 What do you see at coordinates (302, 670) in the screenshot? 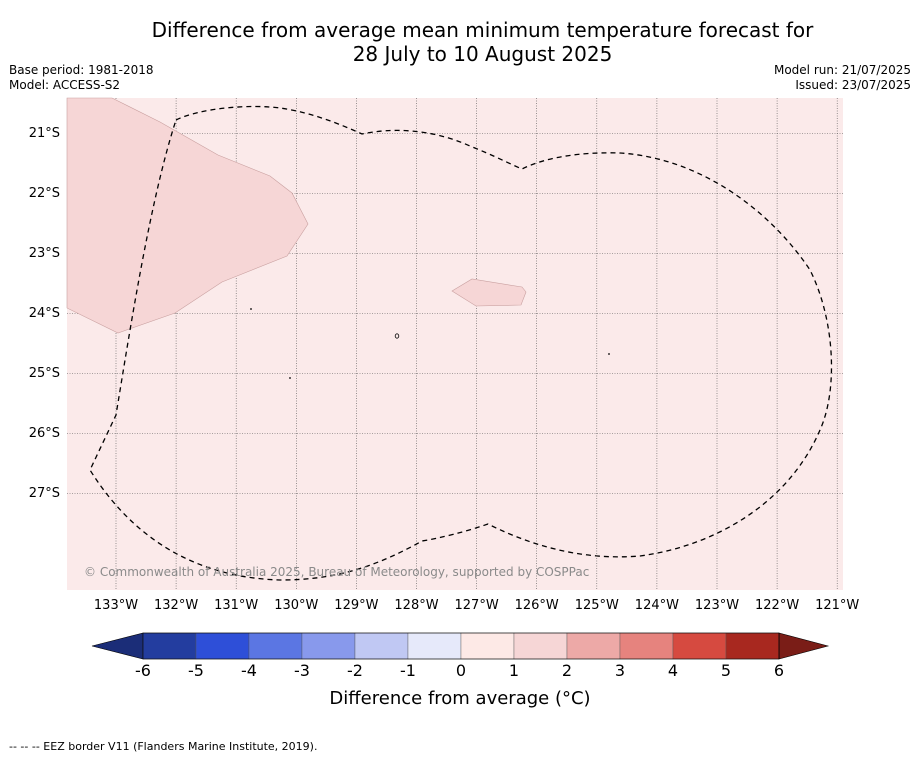
I see `colorbar-tick-label: -3` at bounding box center [302, 670].